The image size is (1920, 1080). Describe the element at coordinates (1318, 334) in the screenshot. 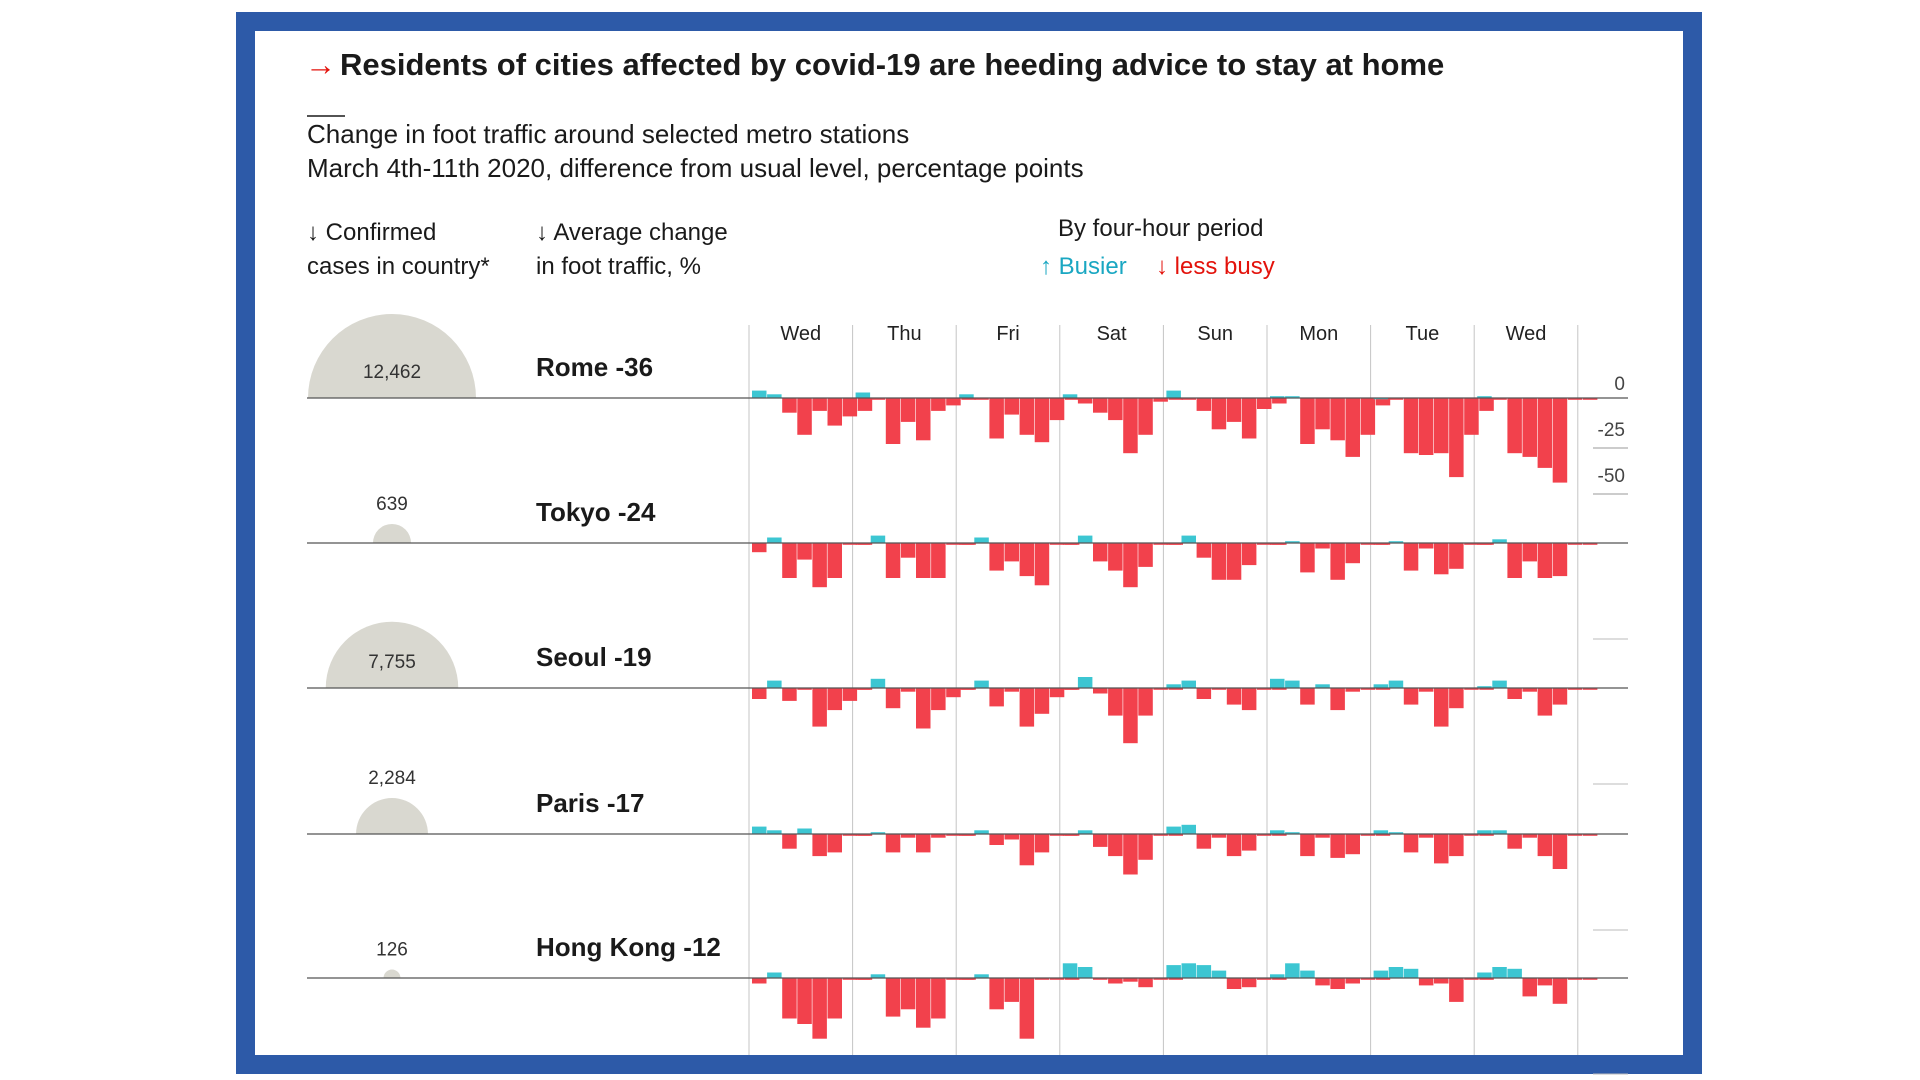

I see `day-label-mon: Mon` at that location.